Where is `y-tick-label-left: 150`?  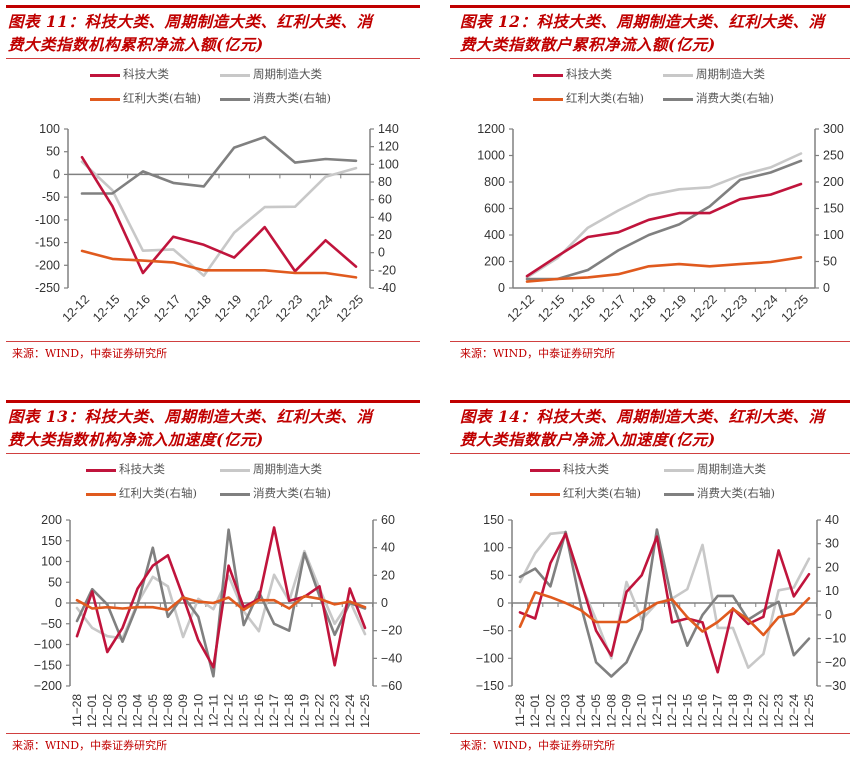
y-tick-label-left: 150 is located at coordinates (493, 520).